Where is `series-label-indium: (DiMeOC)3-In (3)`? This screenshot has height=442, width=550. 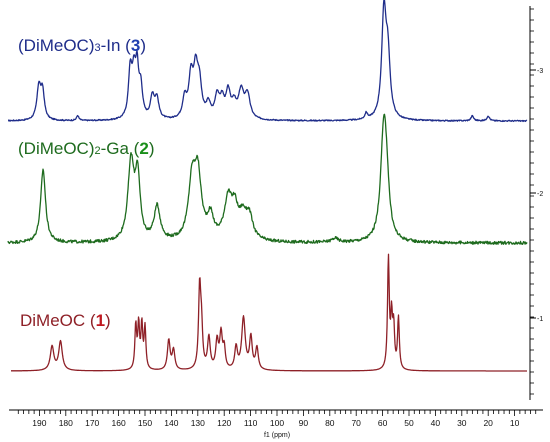
series-label-indium: (DiMeOC)3-In (3) is located at coordinates (82, 46).